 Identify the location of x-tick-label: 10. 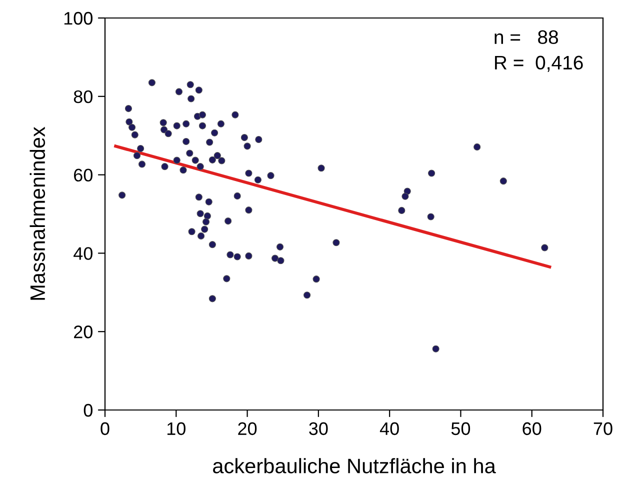
(176, 429).